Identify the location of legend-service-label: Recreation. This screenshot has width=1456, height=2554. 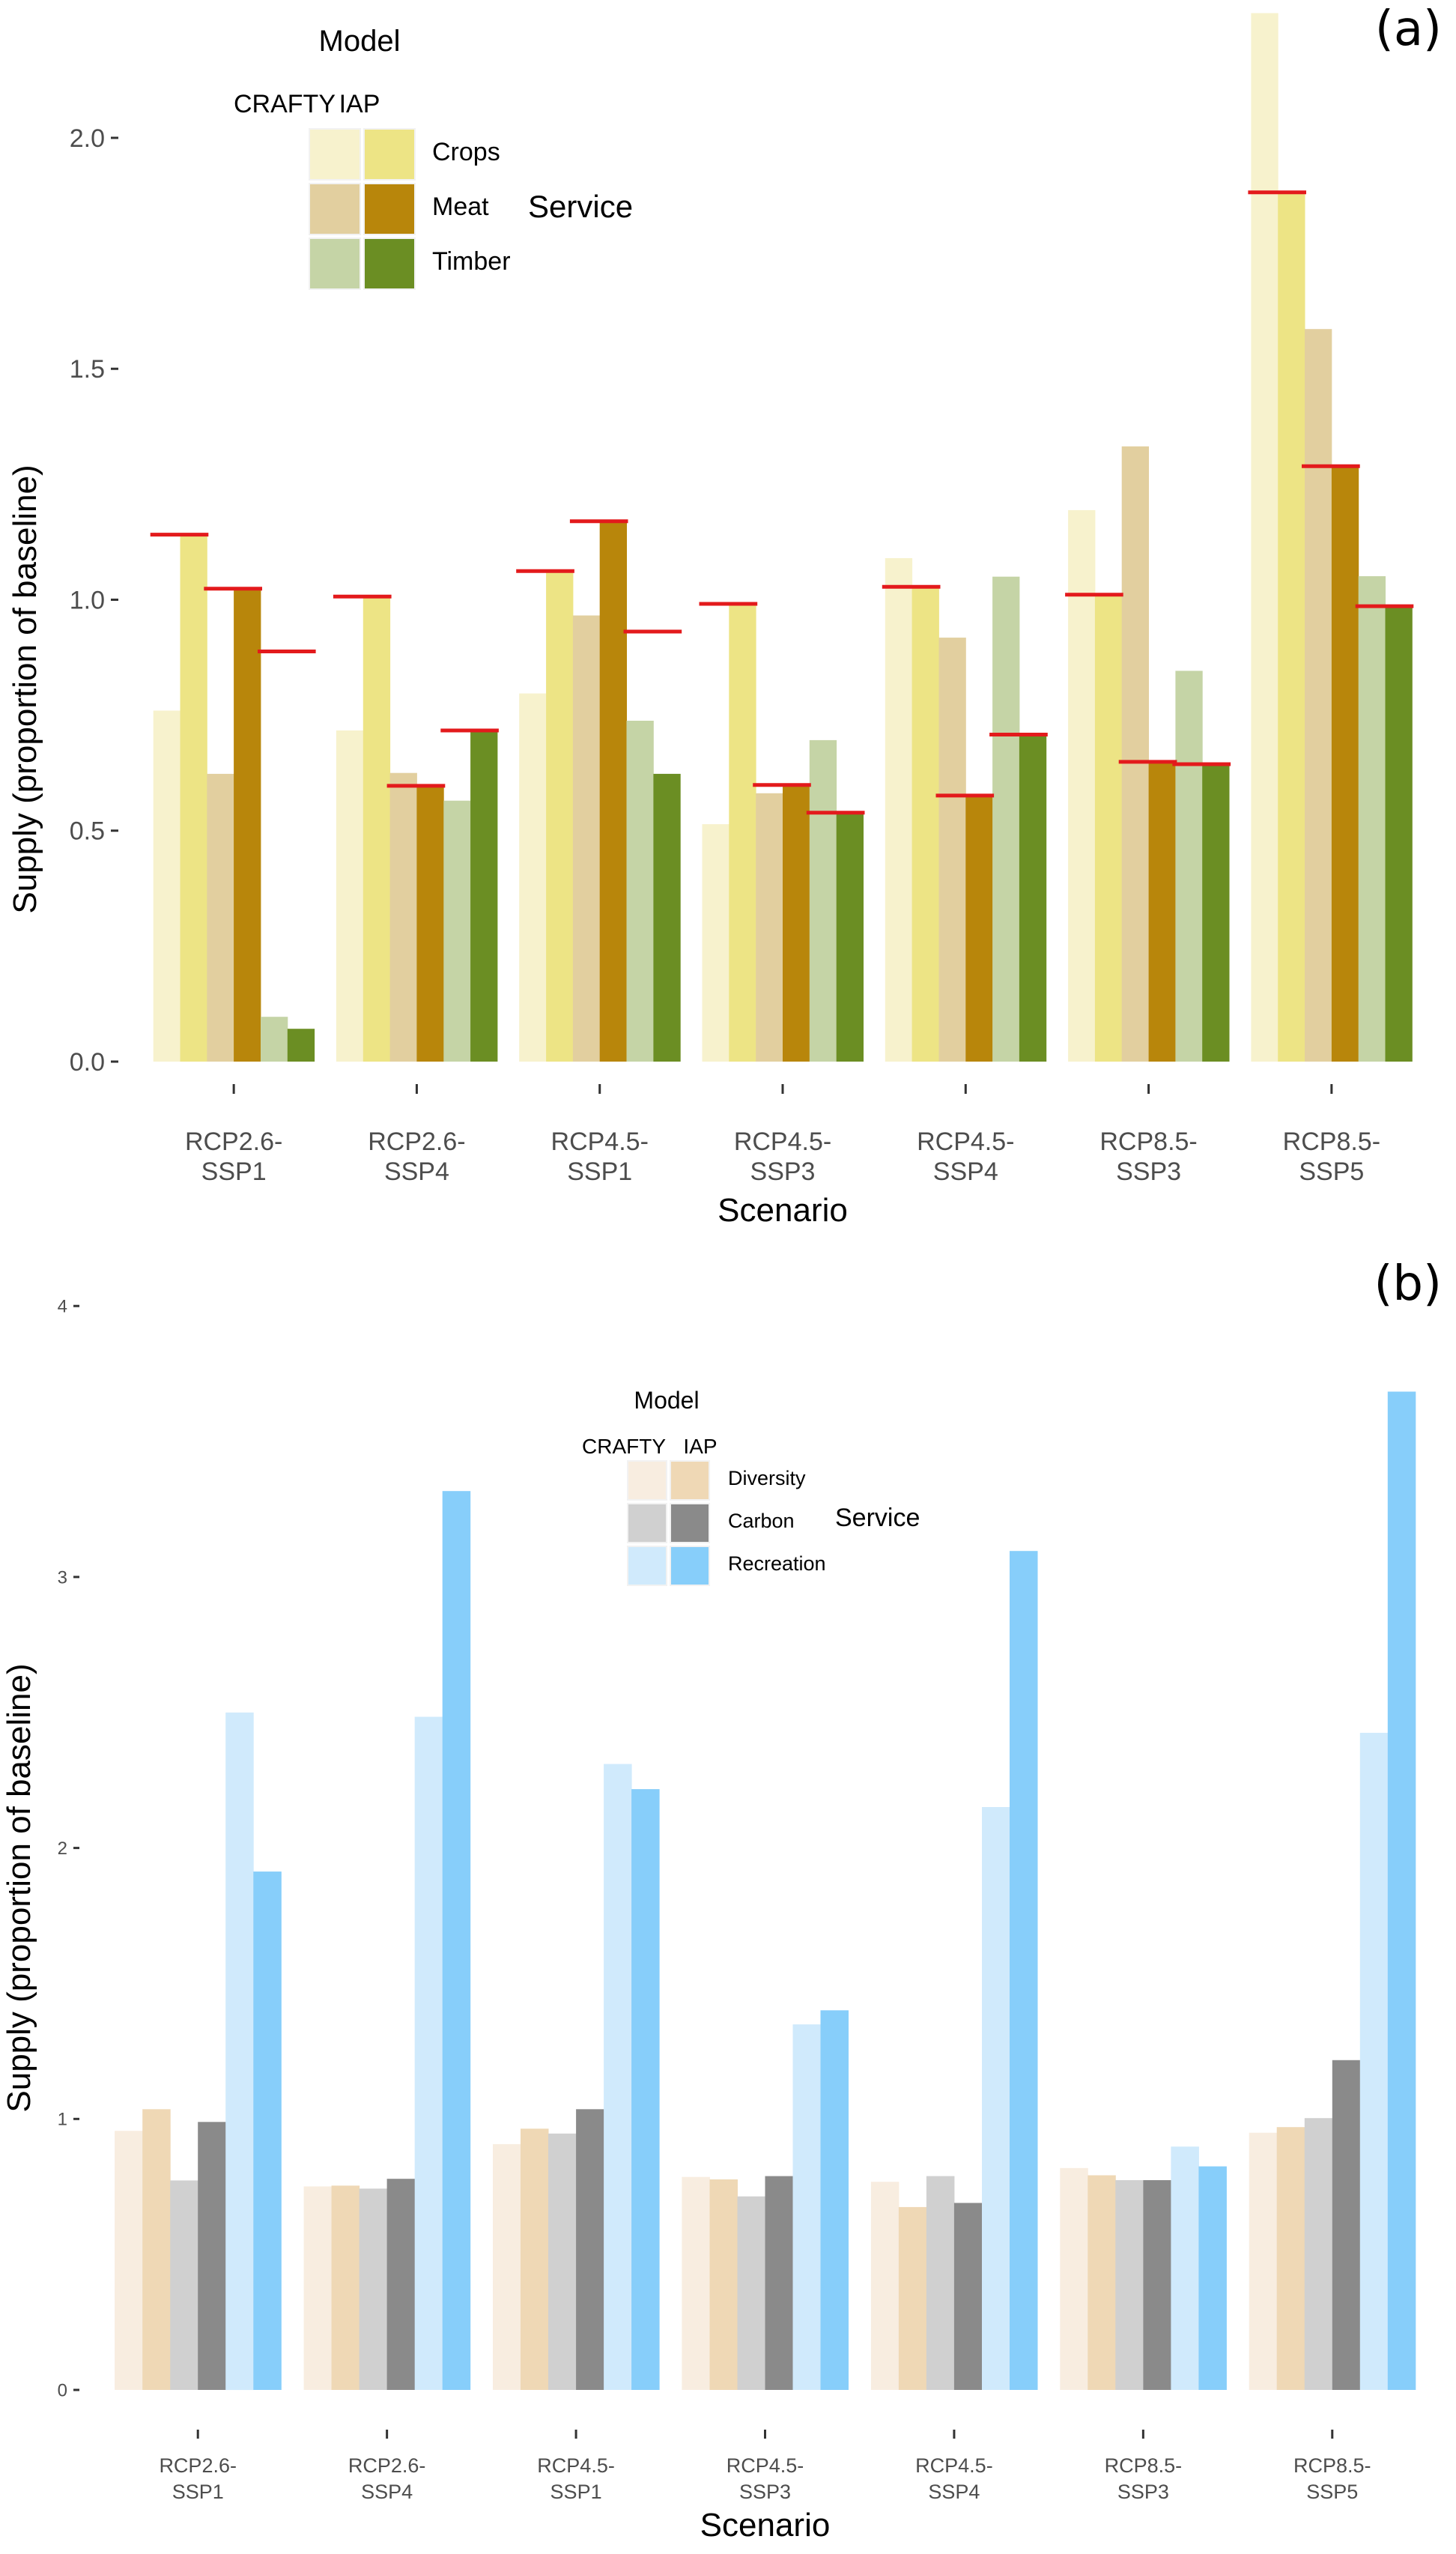
(777, 1564).